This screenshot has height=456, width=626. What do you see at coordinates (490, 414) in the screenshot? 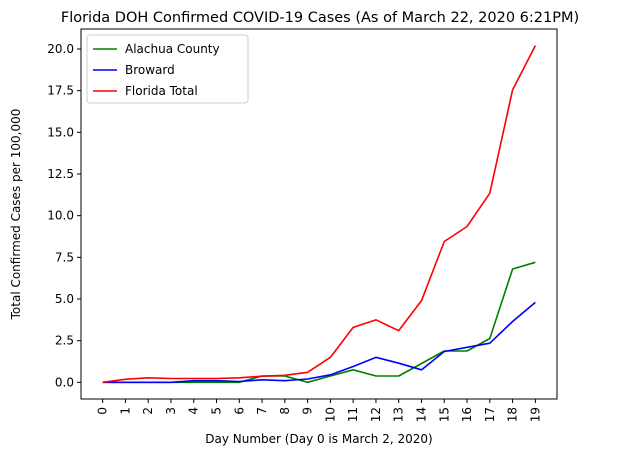
I see `x-tick-label: 17` at bounding box center [490, 414].